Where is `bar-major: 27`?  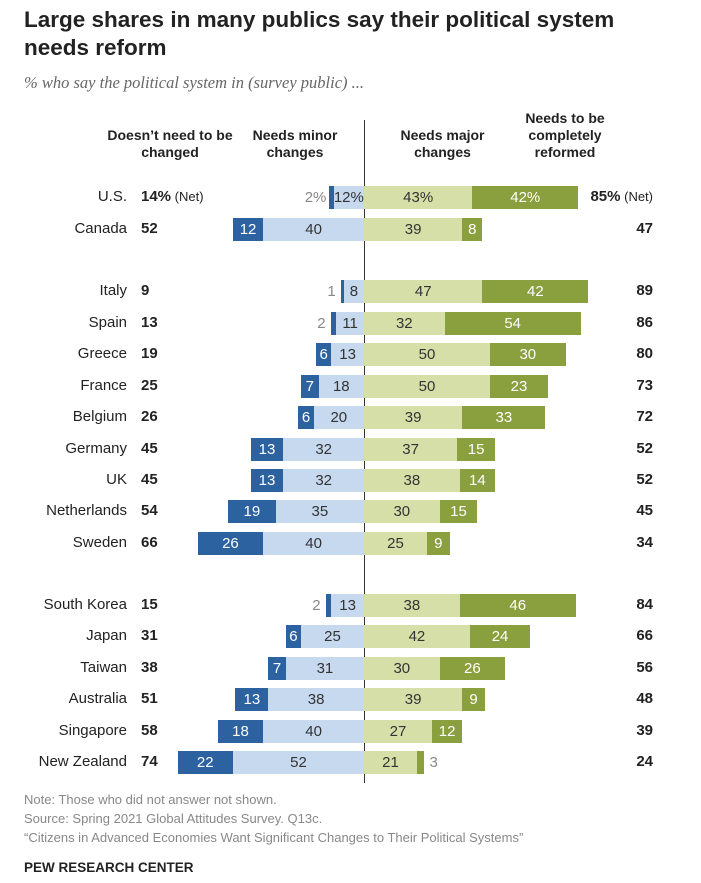
bar-major: 27 is located at coordinates (398, 731).